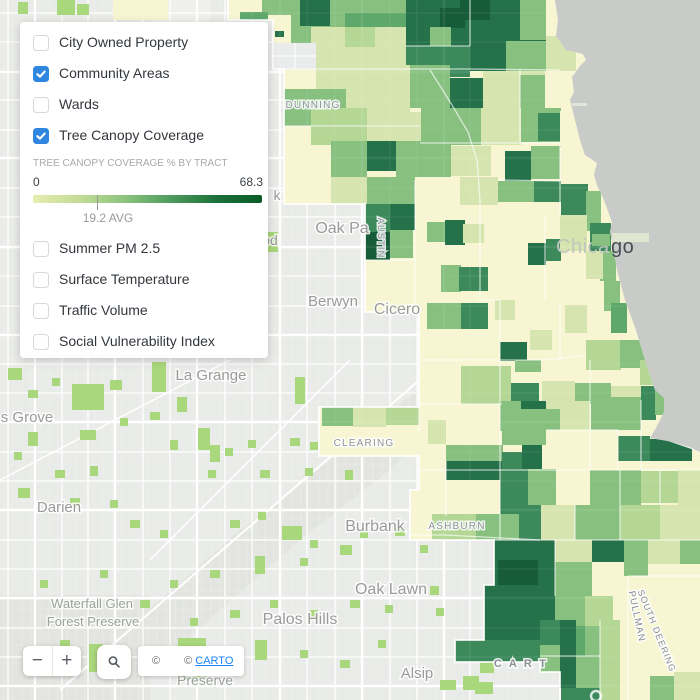 This screenshot has width=700, height=700. Describe the element at coordinates (391, 589) in the screenshot. I see `svg-text: Oak Lawn` at that location.